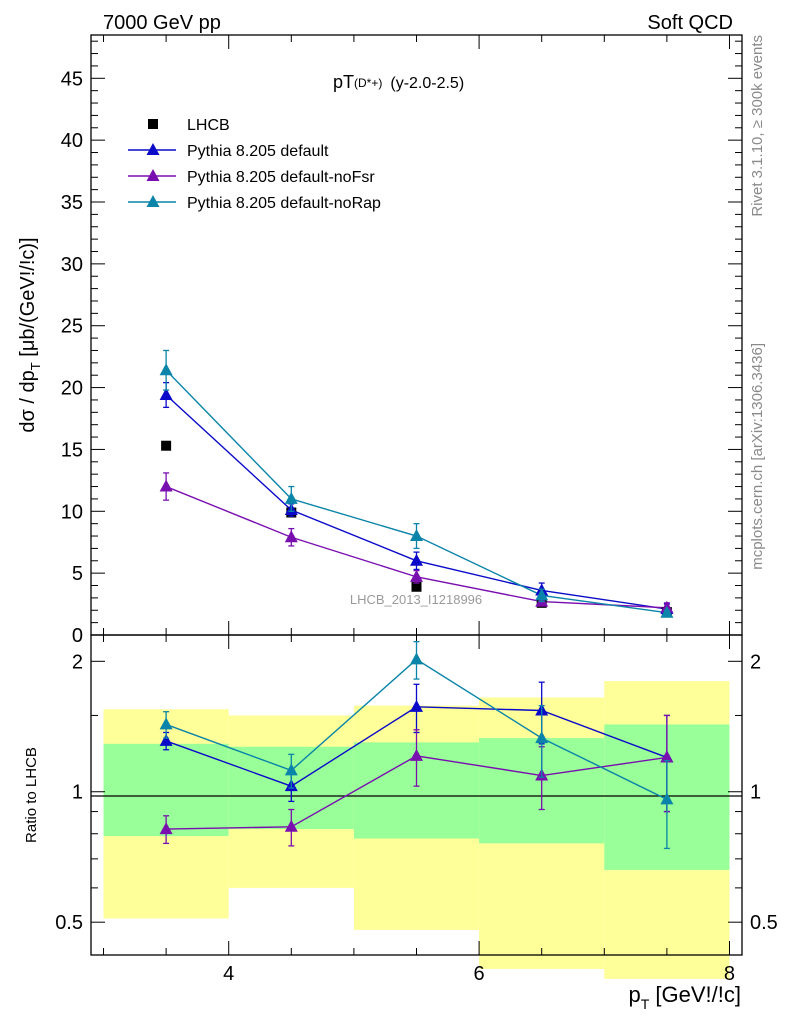 The height and width of the screenshot is (1024, 786). Describe the element at coordinates (757, 126) in the screenshot. I see `rivet-version-label: Rivet 3.1.10, ≥ 300k events` at that location.